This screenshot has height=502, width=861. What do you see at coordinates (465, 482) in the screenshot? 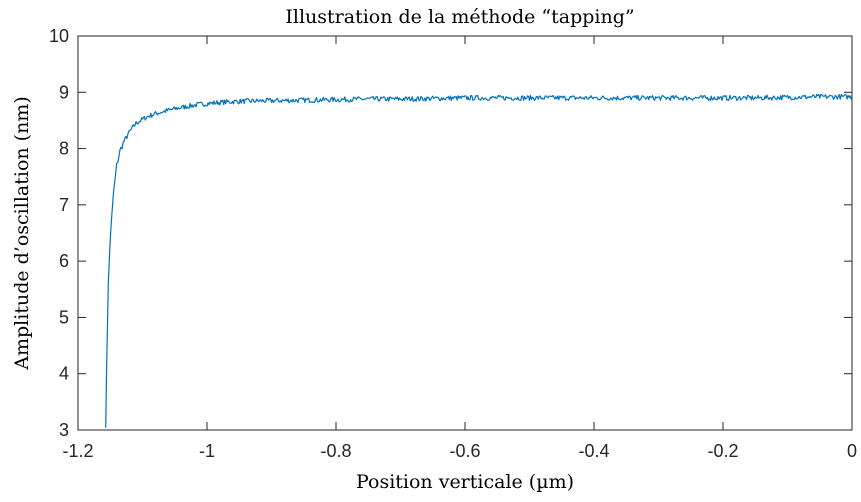
I see `x-axis-label: Position verticale (µm)` at bounding box center [465, 482].